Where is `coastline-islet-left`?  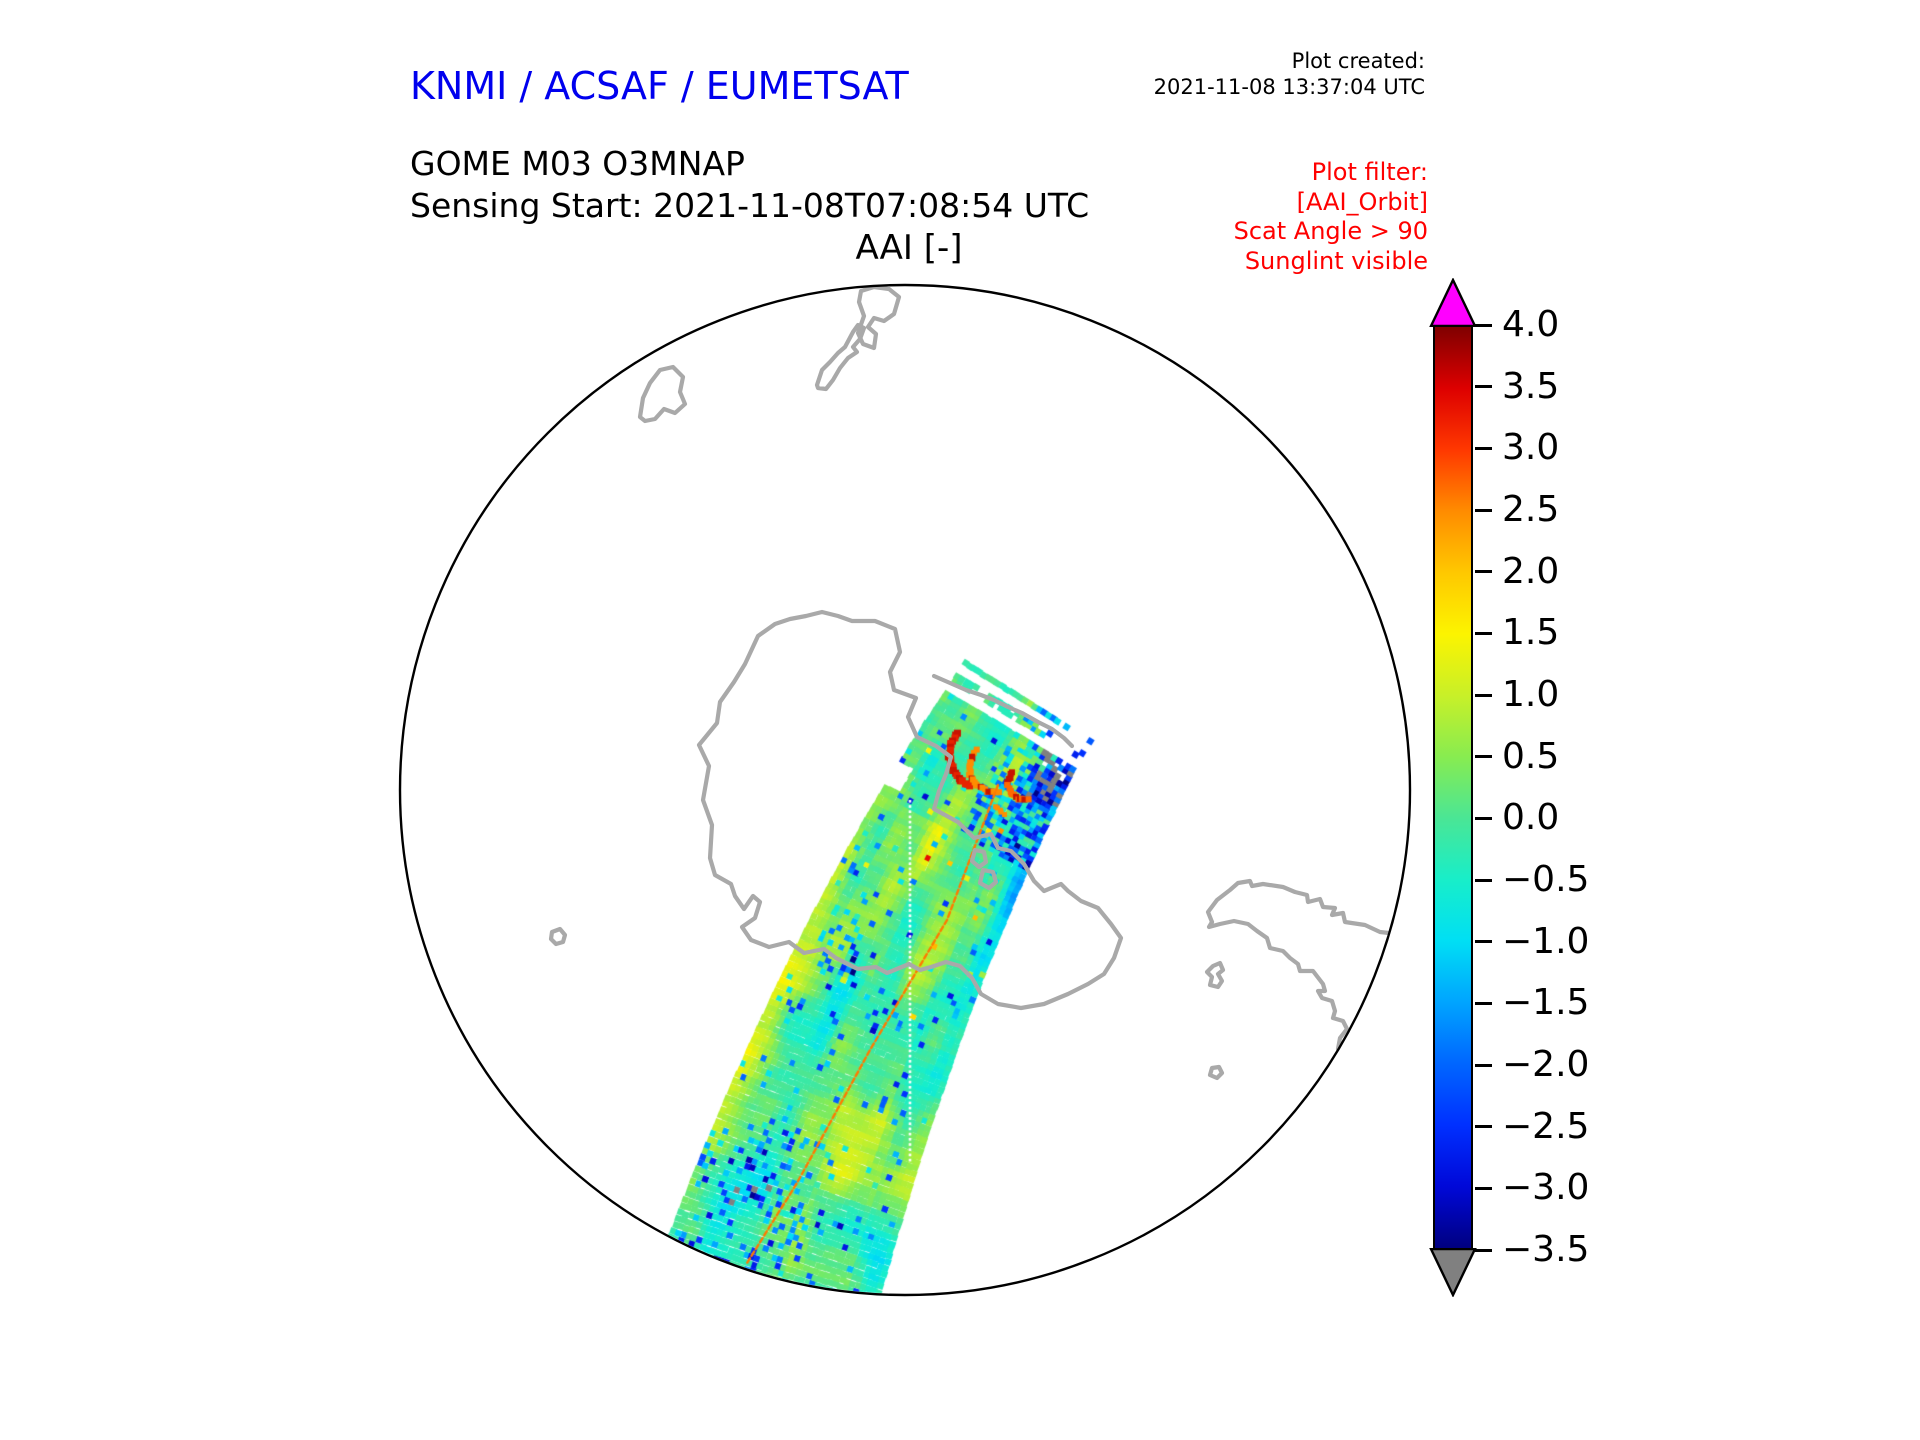
coastline-islet-left is located at coordinates (558, 936).